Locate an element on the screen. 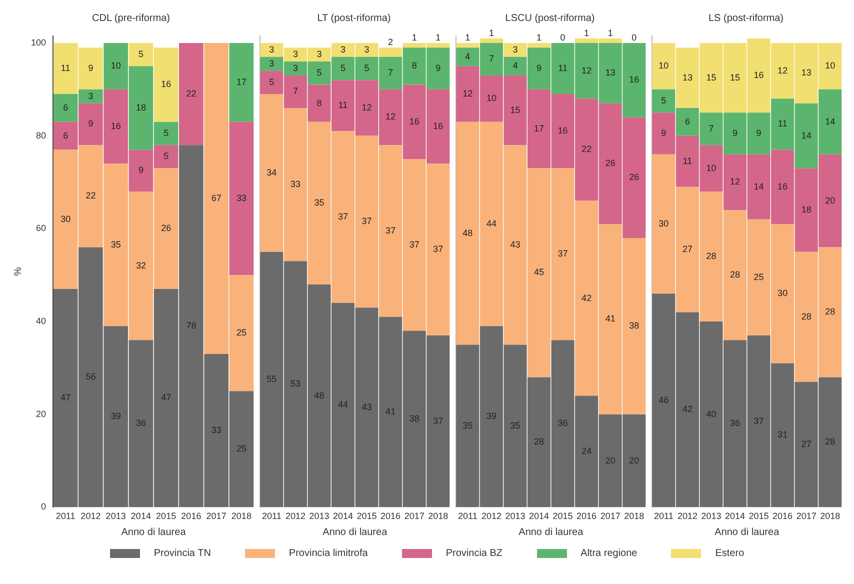 Image resolution: width=854 pixels, height=584 pixels. data-label: 18 is located at coordinates (141, 107).